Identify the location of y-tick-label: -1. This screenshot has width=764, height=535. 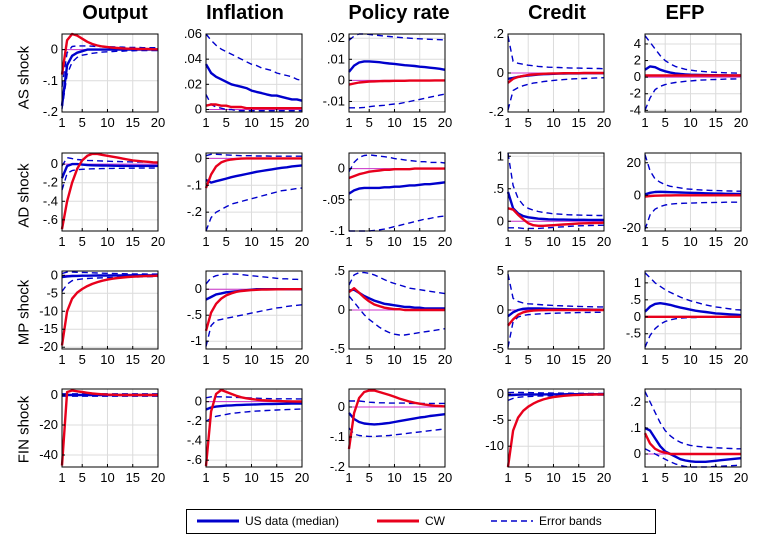
(196, 340).